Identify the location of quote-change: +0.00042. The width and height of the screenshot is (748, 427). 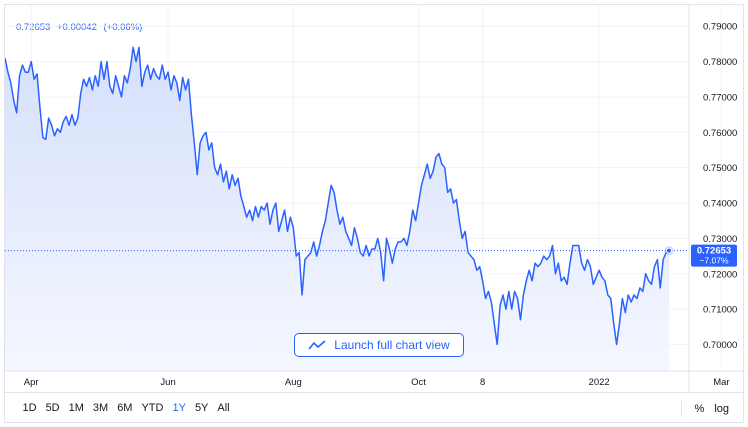
(76, 27).